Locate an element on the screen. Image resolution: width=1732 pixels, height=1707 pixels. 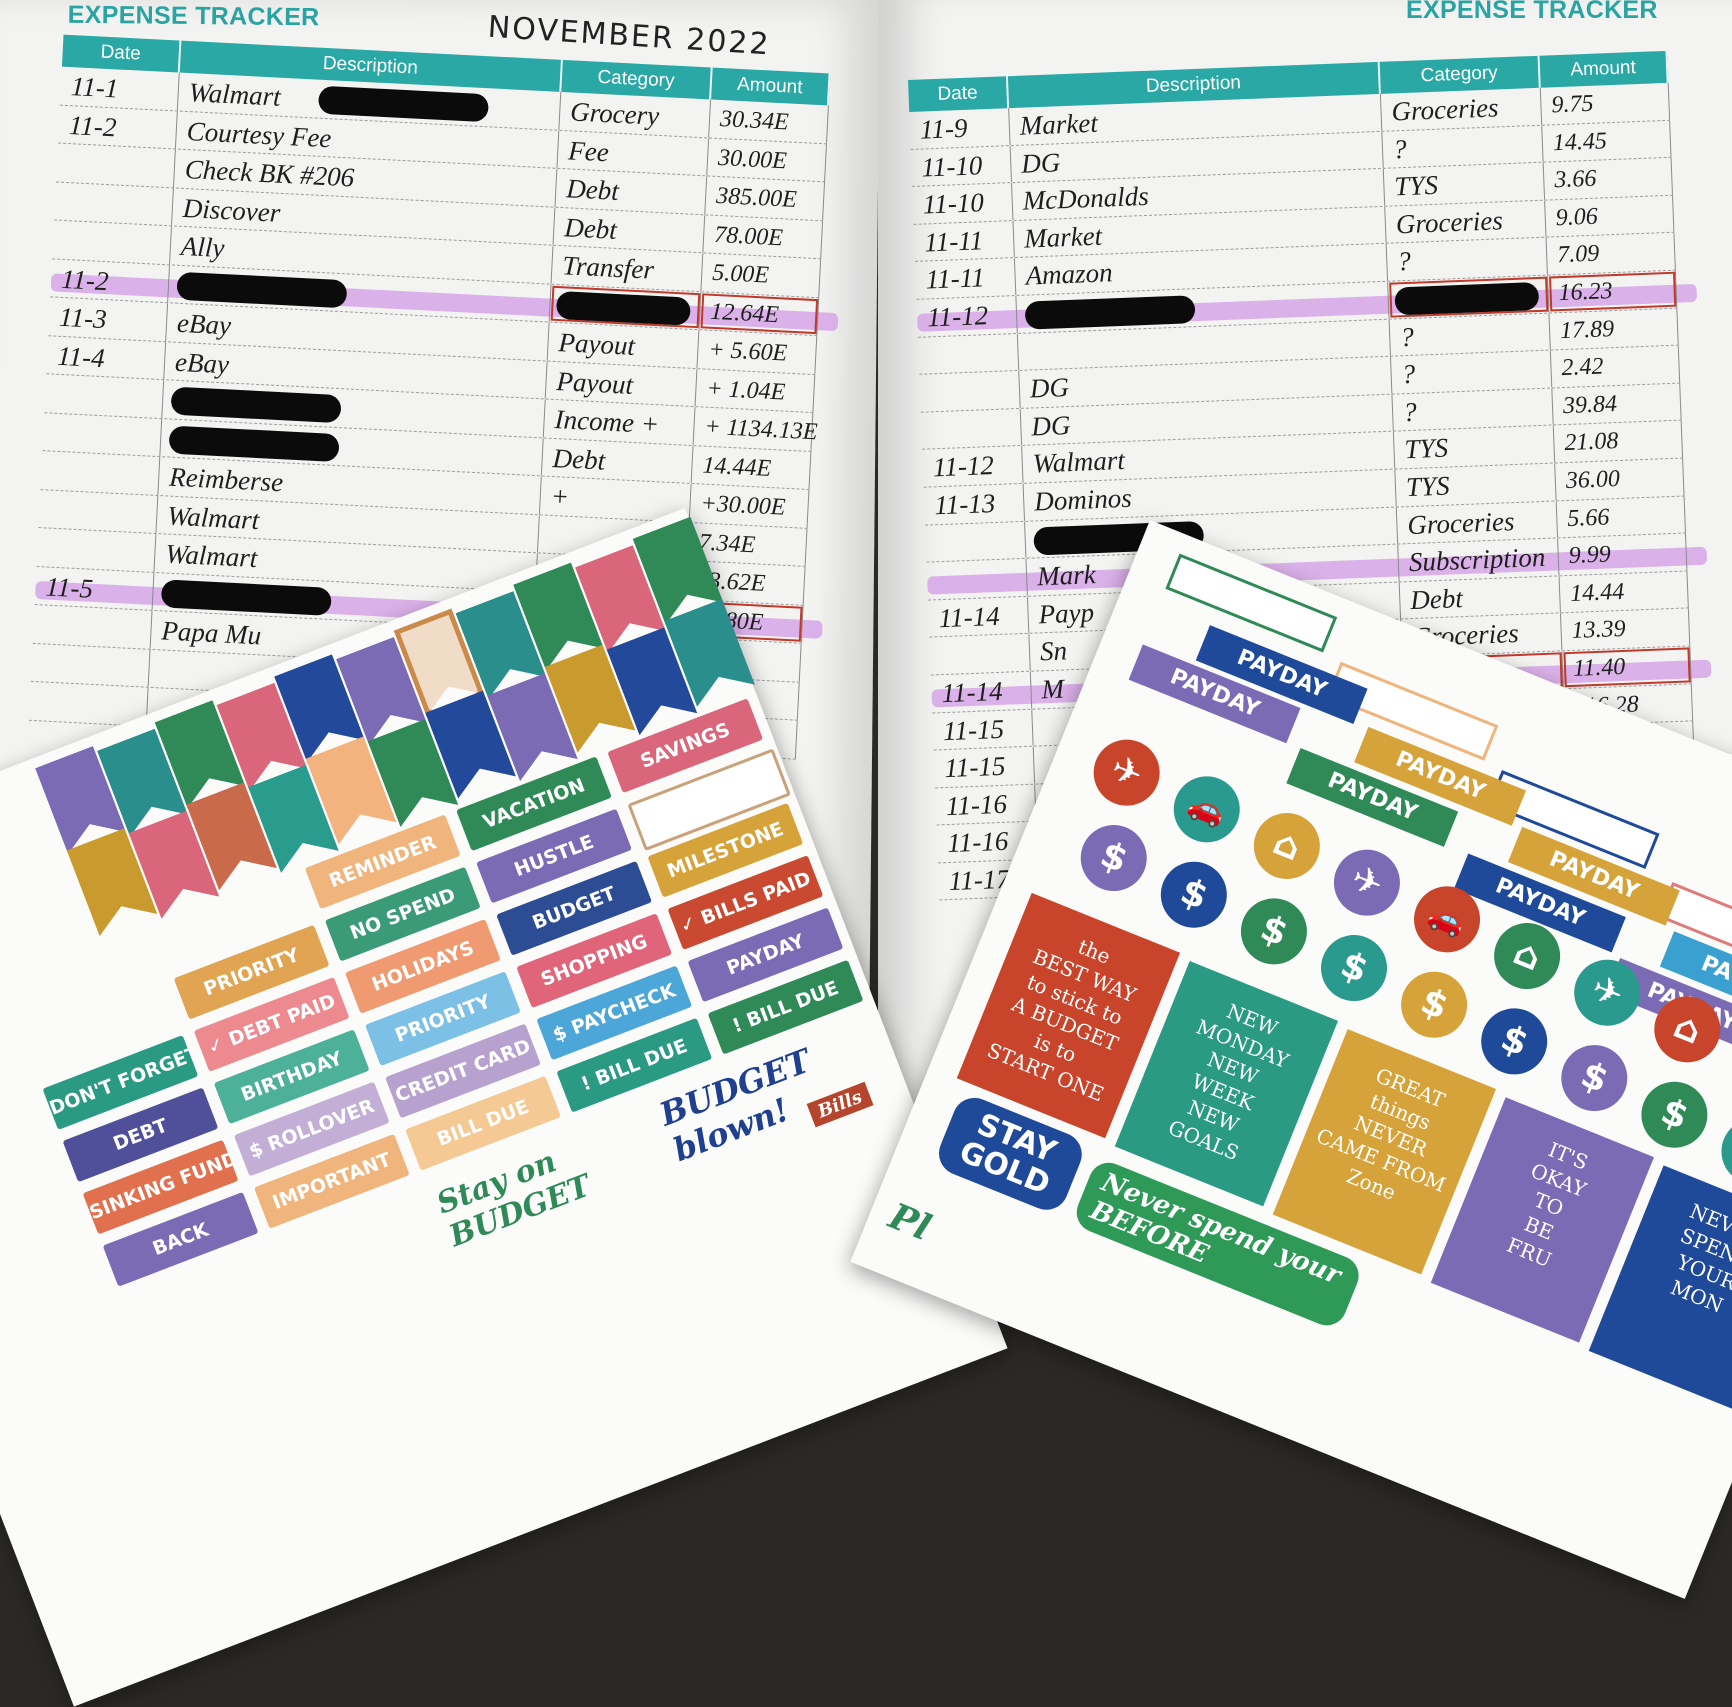
handwritten-text: 11-2 is located at coordinates (93, 125).